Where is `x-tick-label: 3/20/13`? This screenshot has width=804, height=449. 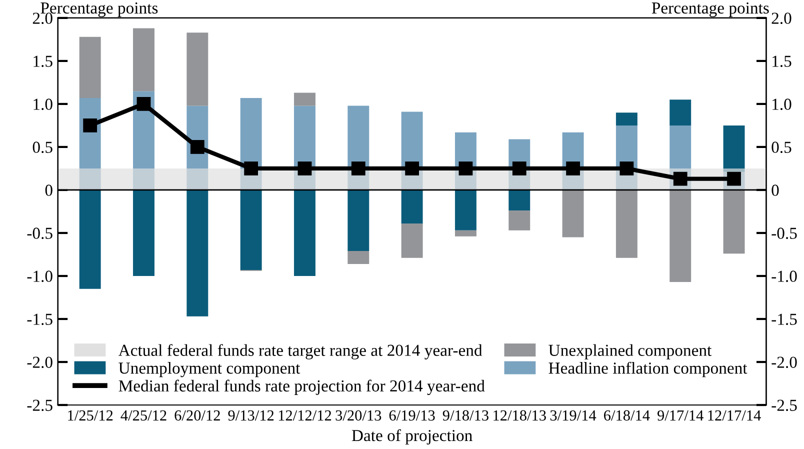
x-tick-label: 3/20/13 is located at coordinates (359, 415).